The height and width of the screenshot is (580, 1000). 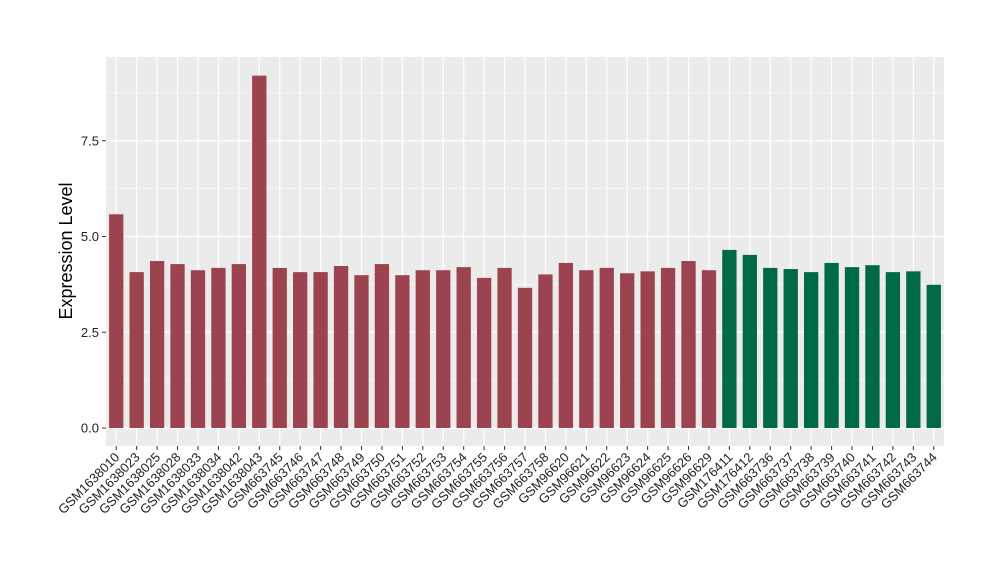 What do you see at coordinates (93, 284) in the screenshot?
I see `y-axis: 0.0 2.5 5.0 7.5` at bounding box center [93, 284].